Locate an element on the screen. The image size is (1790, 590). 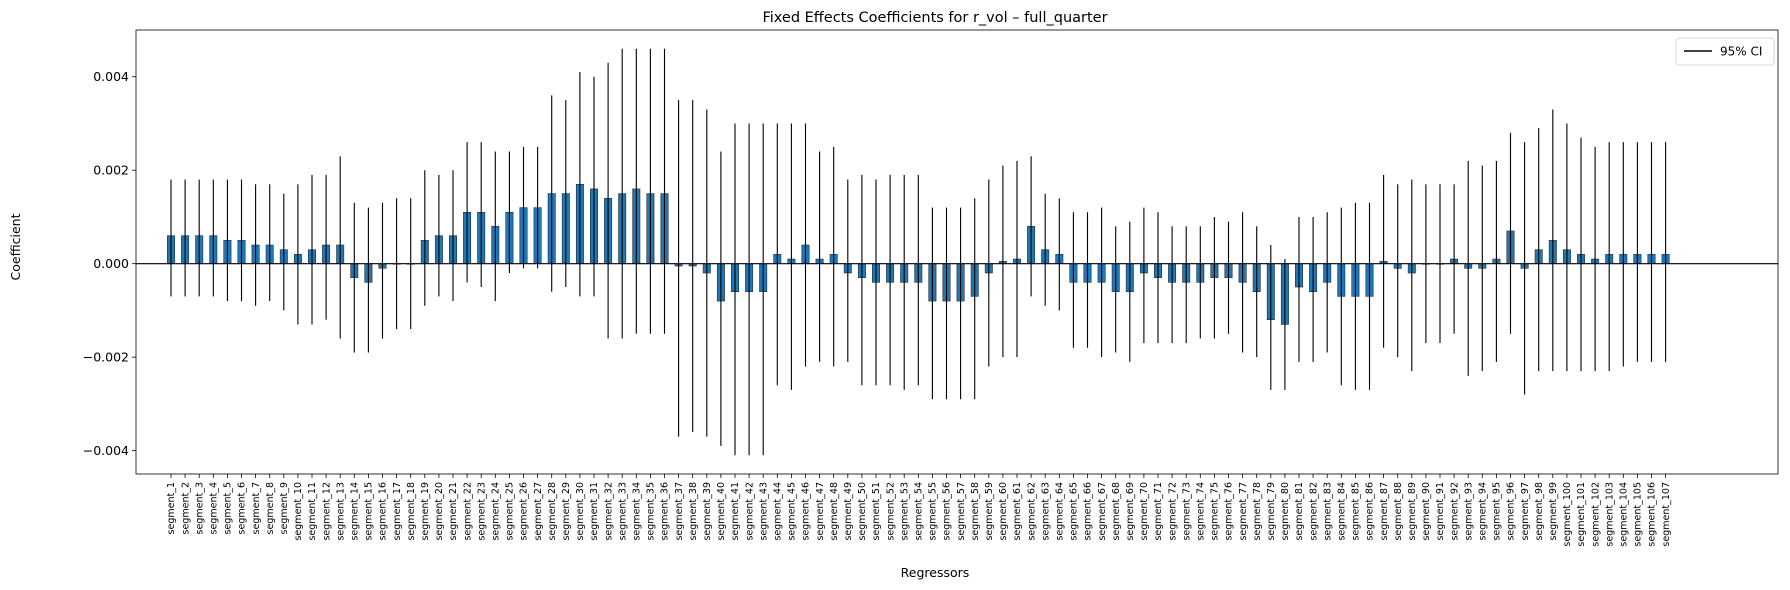
x-tick-label-segment_5: segment_5 is located at coordinates (228, 508).